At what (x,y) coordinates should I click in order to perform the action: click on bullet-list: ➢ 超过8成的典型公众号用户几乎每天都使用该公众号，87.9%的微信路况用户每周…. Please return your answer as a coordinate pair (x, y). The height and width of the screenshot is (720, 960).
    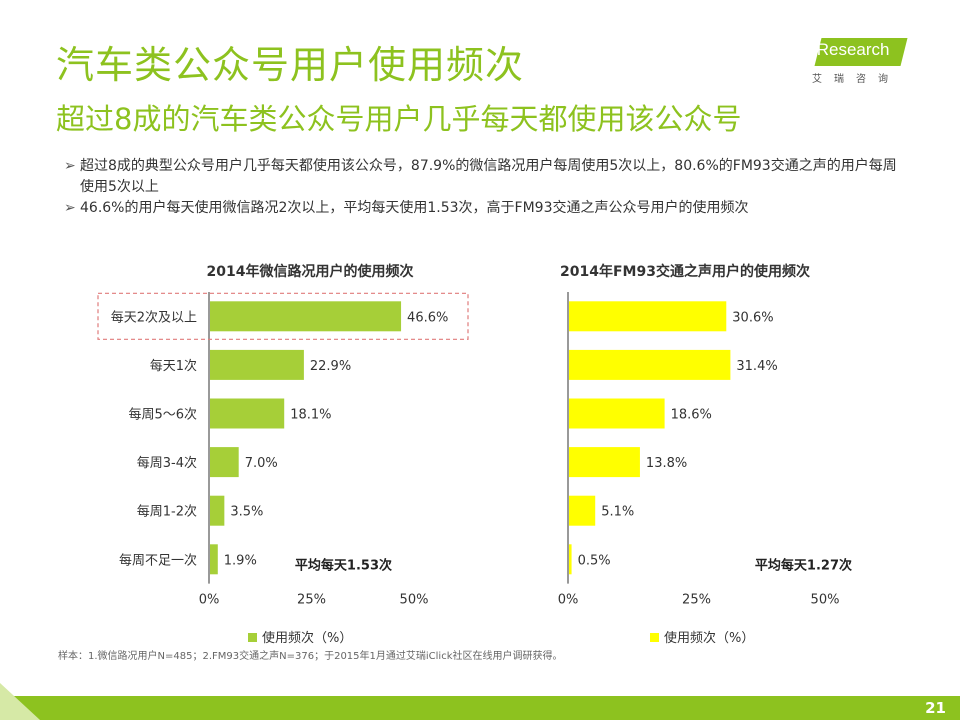
    Looking at the image, I should click on (484, 187).